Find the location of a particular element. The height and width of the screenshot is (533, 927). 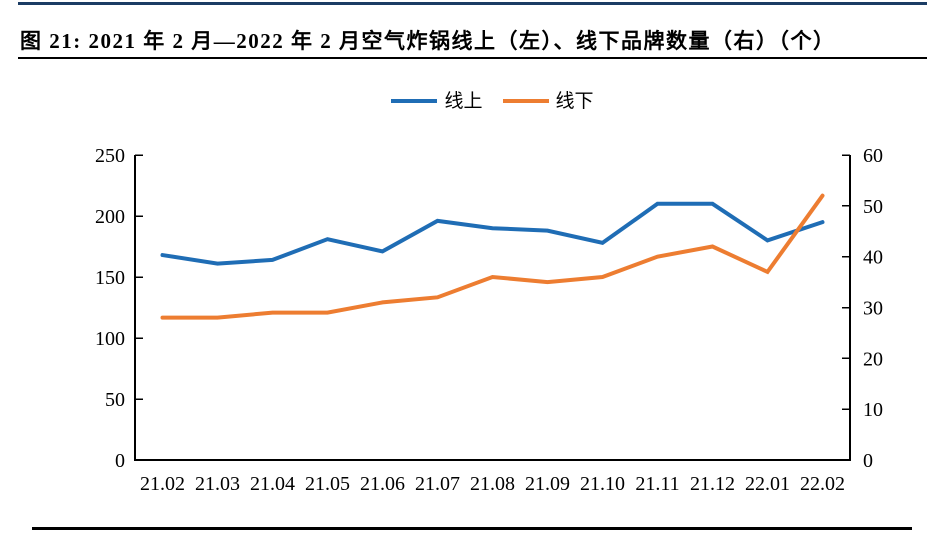

left-axis-label: 0 is located at coordinates (120, 461).